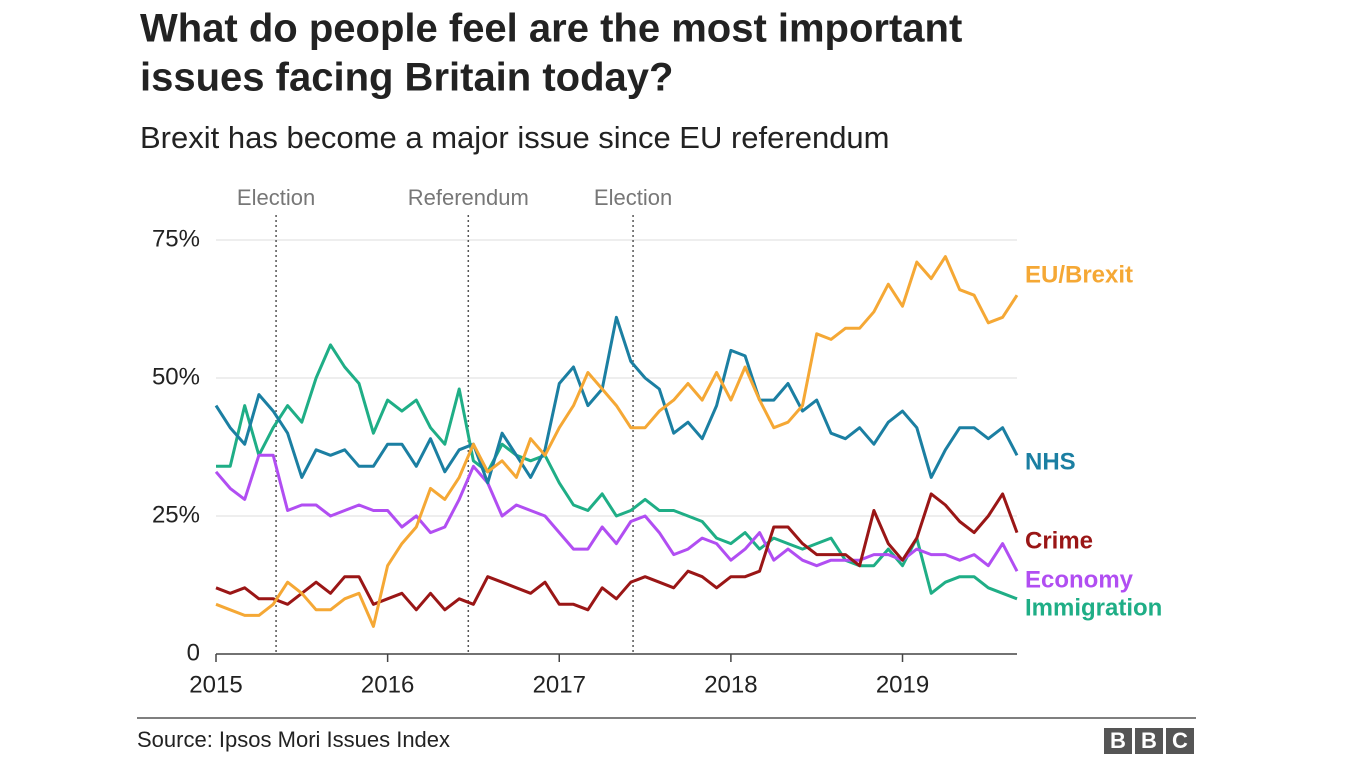 Image resolution: width=1366 pixels, height=773 pixels. I want to click on x-tick-label: 2019, so click(902, 684).